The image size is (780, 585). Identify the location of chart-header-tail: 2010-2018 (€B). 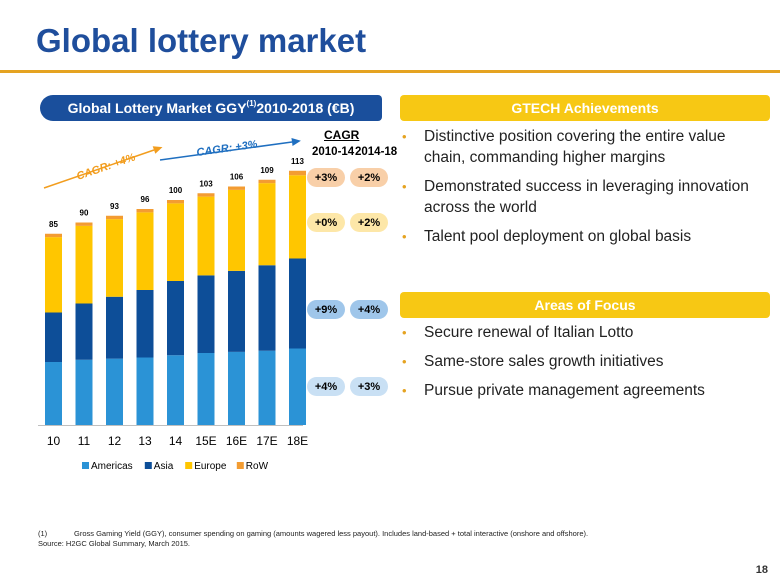
(305, 108).